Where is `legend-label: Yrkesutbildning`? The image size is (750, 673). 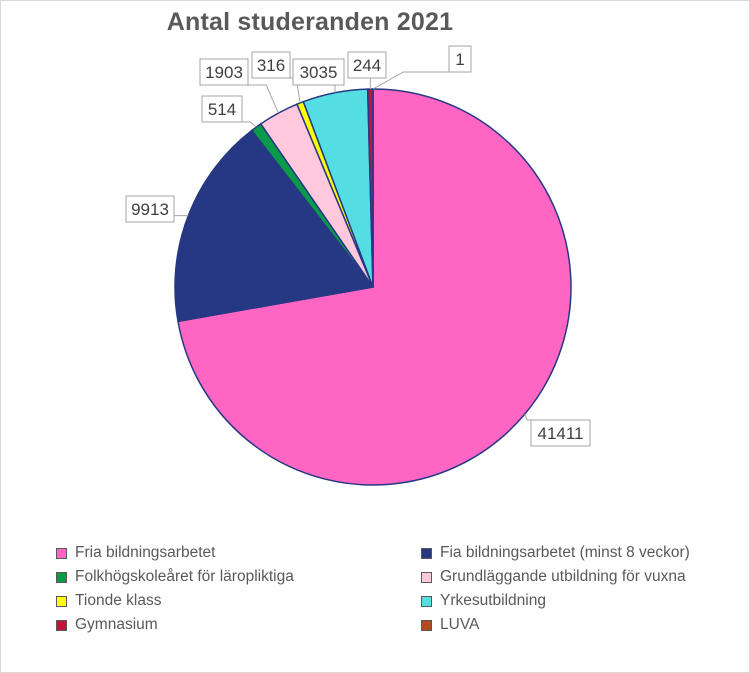 legend-label: Yrkesutbildning is located at coordinates (493, 600).